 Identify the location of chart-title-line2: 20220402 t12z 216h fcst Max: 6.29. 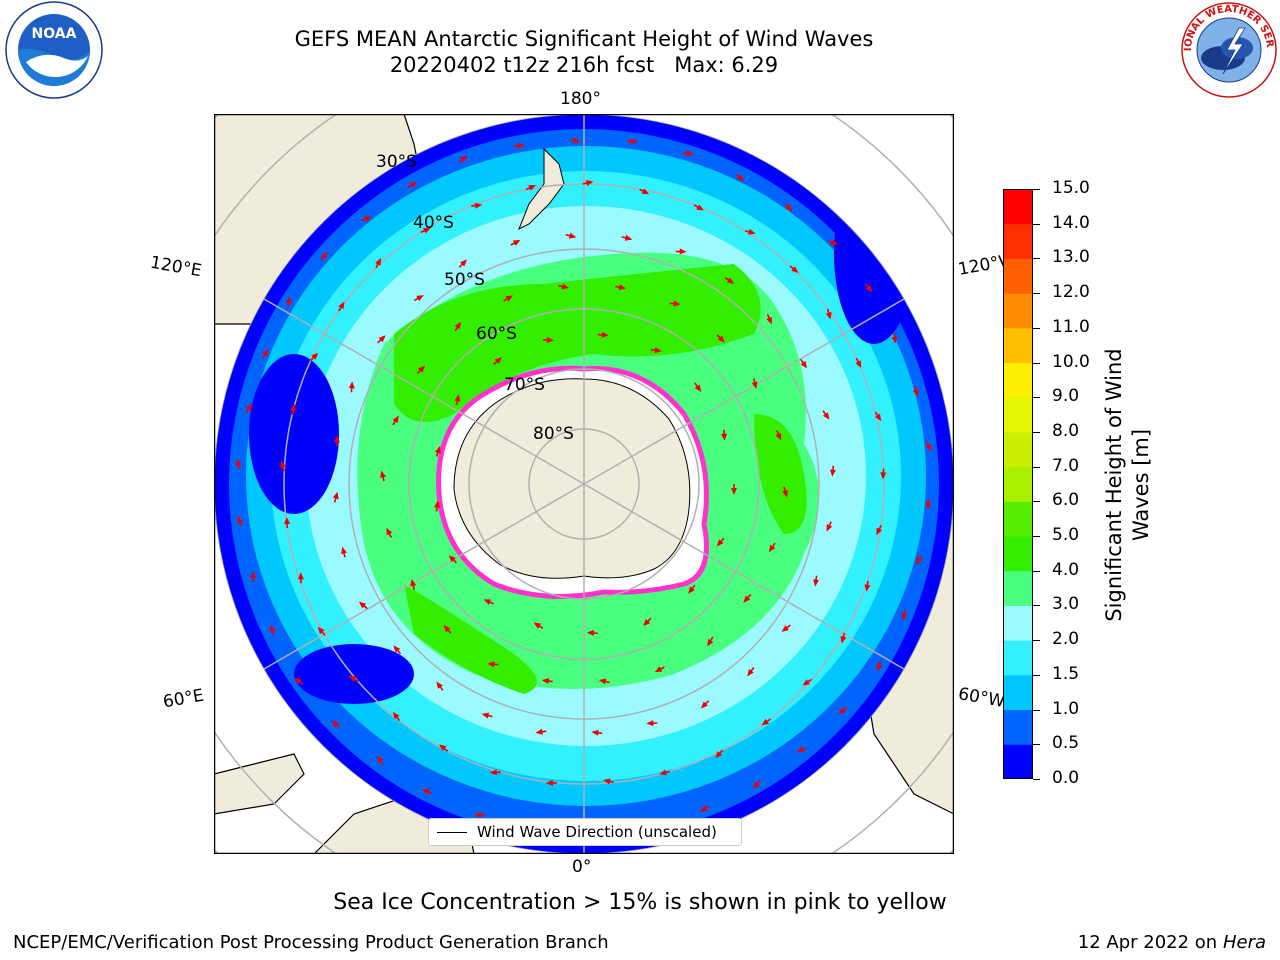
(584, 65).